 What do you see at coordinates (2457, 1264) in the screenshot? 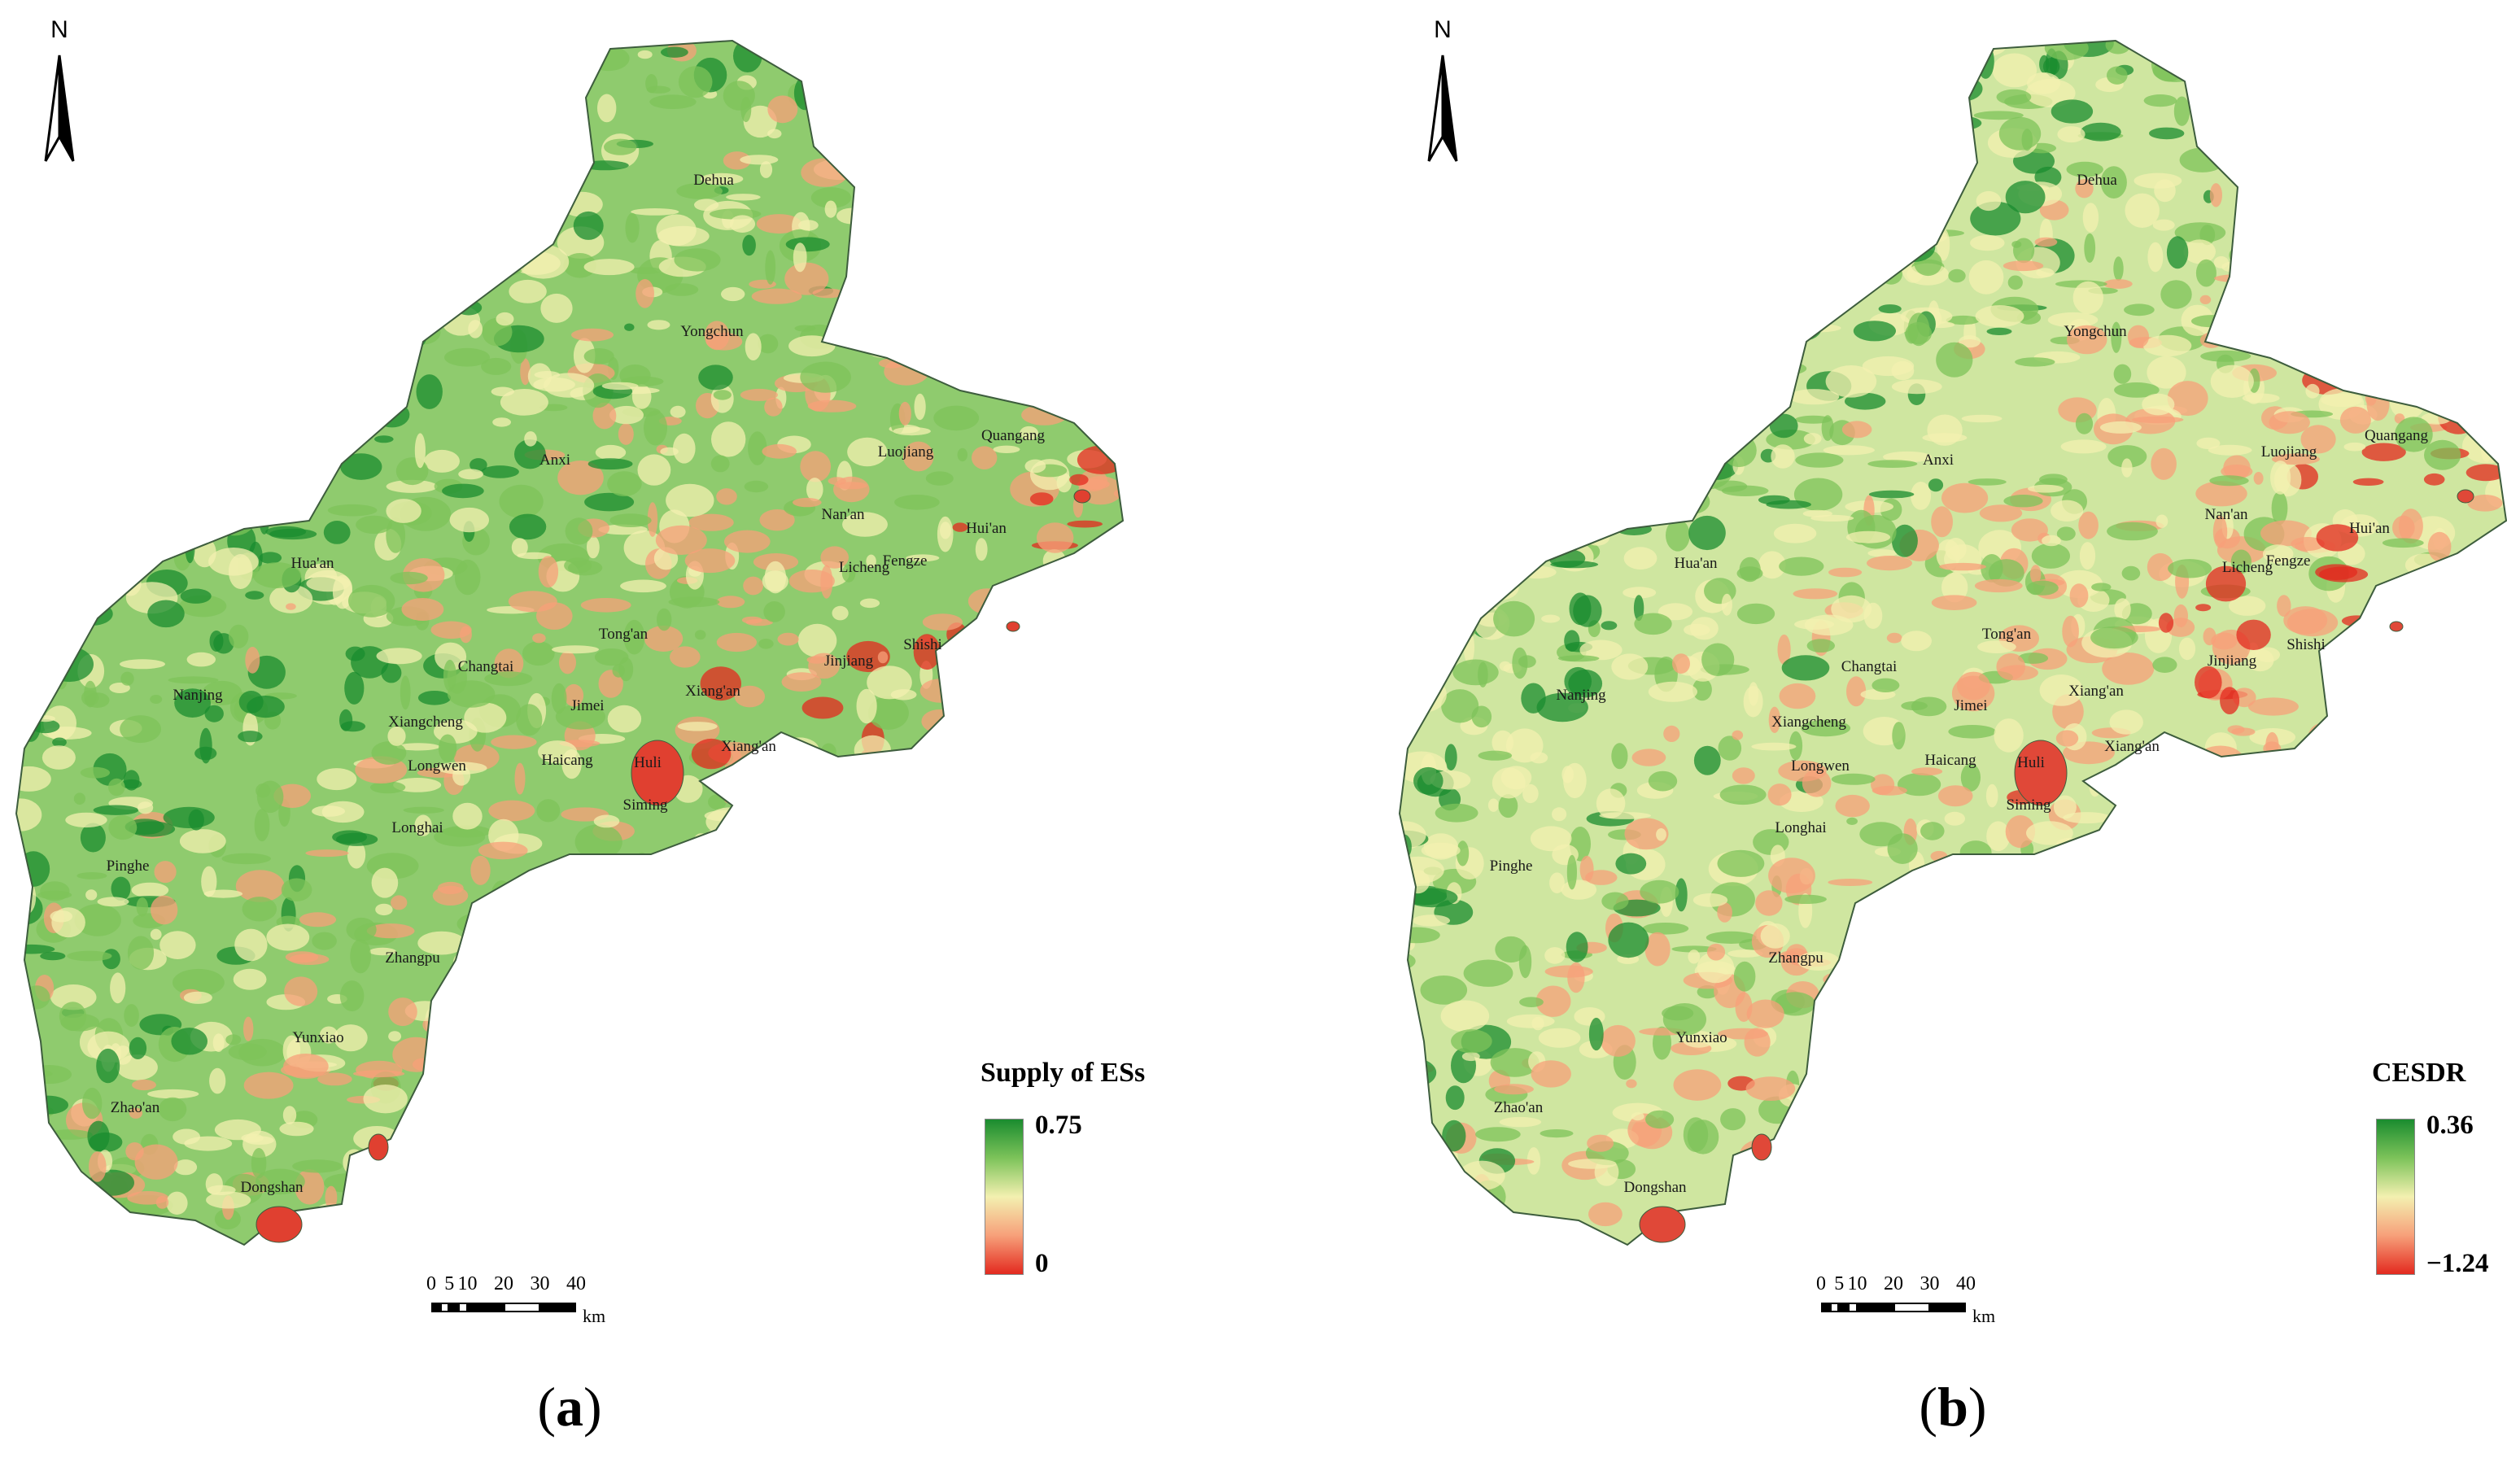
I see `legend-min-value: −1.24` at bounding box center [2457, 1264].